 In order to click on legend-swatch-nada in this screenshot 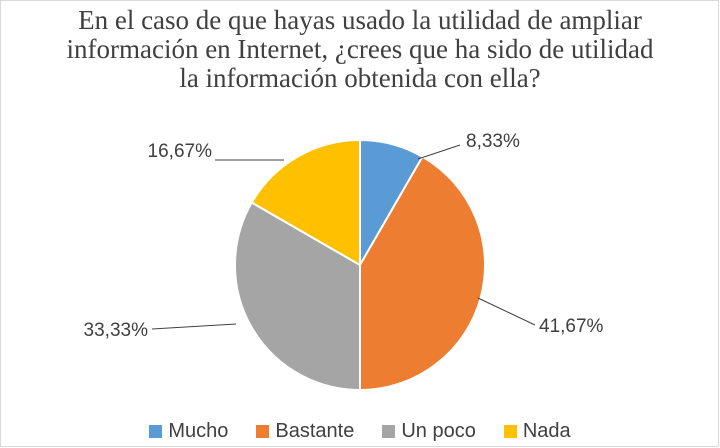, I will do `click(510, 431)`.